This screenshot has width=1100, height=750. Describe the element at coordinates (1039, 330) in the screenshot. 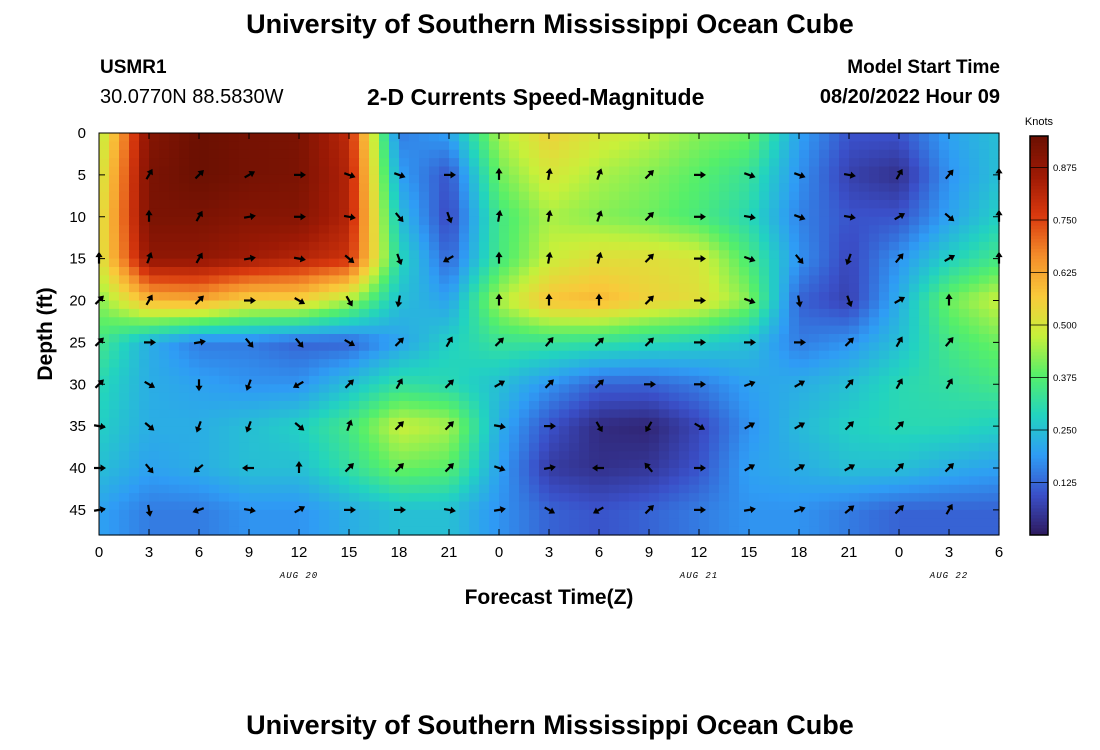

I see `colorbar-band` at that location.